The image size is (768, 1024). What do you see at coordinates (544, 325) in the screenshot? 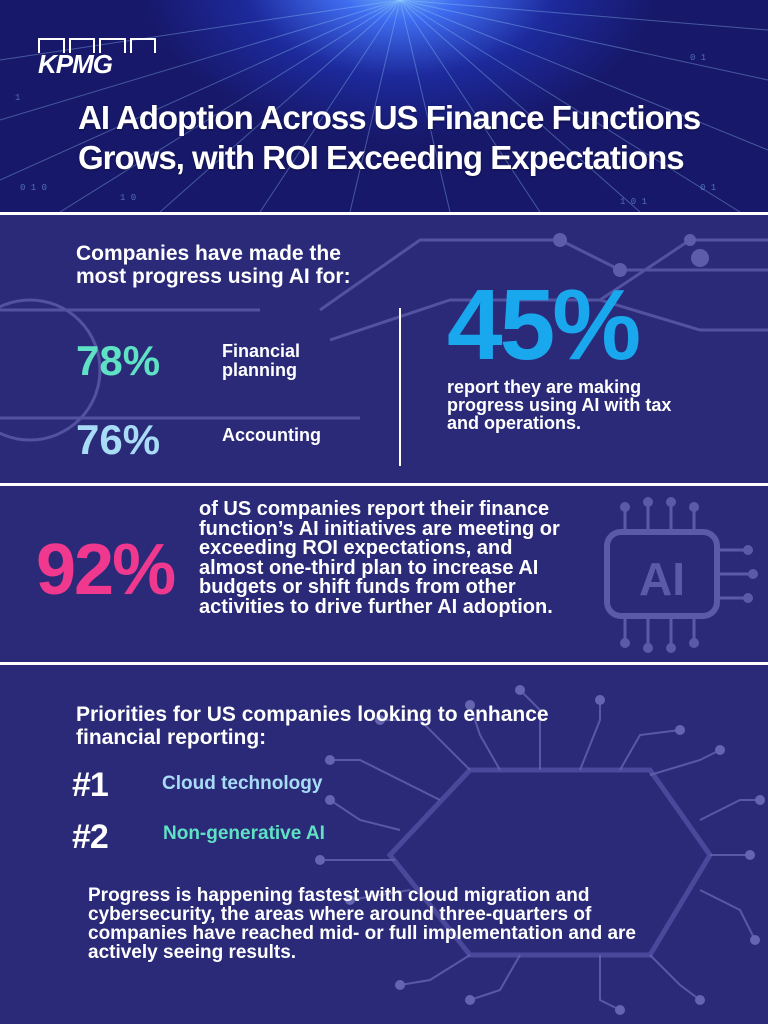
I see `tax-operations-percent: 45%` at bounding box center [544, 325].